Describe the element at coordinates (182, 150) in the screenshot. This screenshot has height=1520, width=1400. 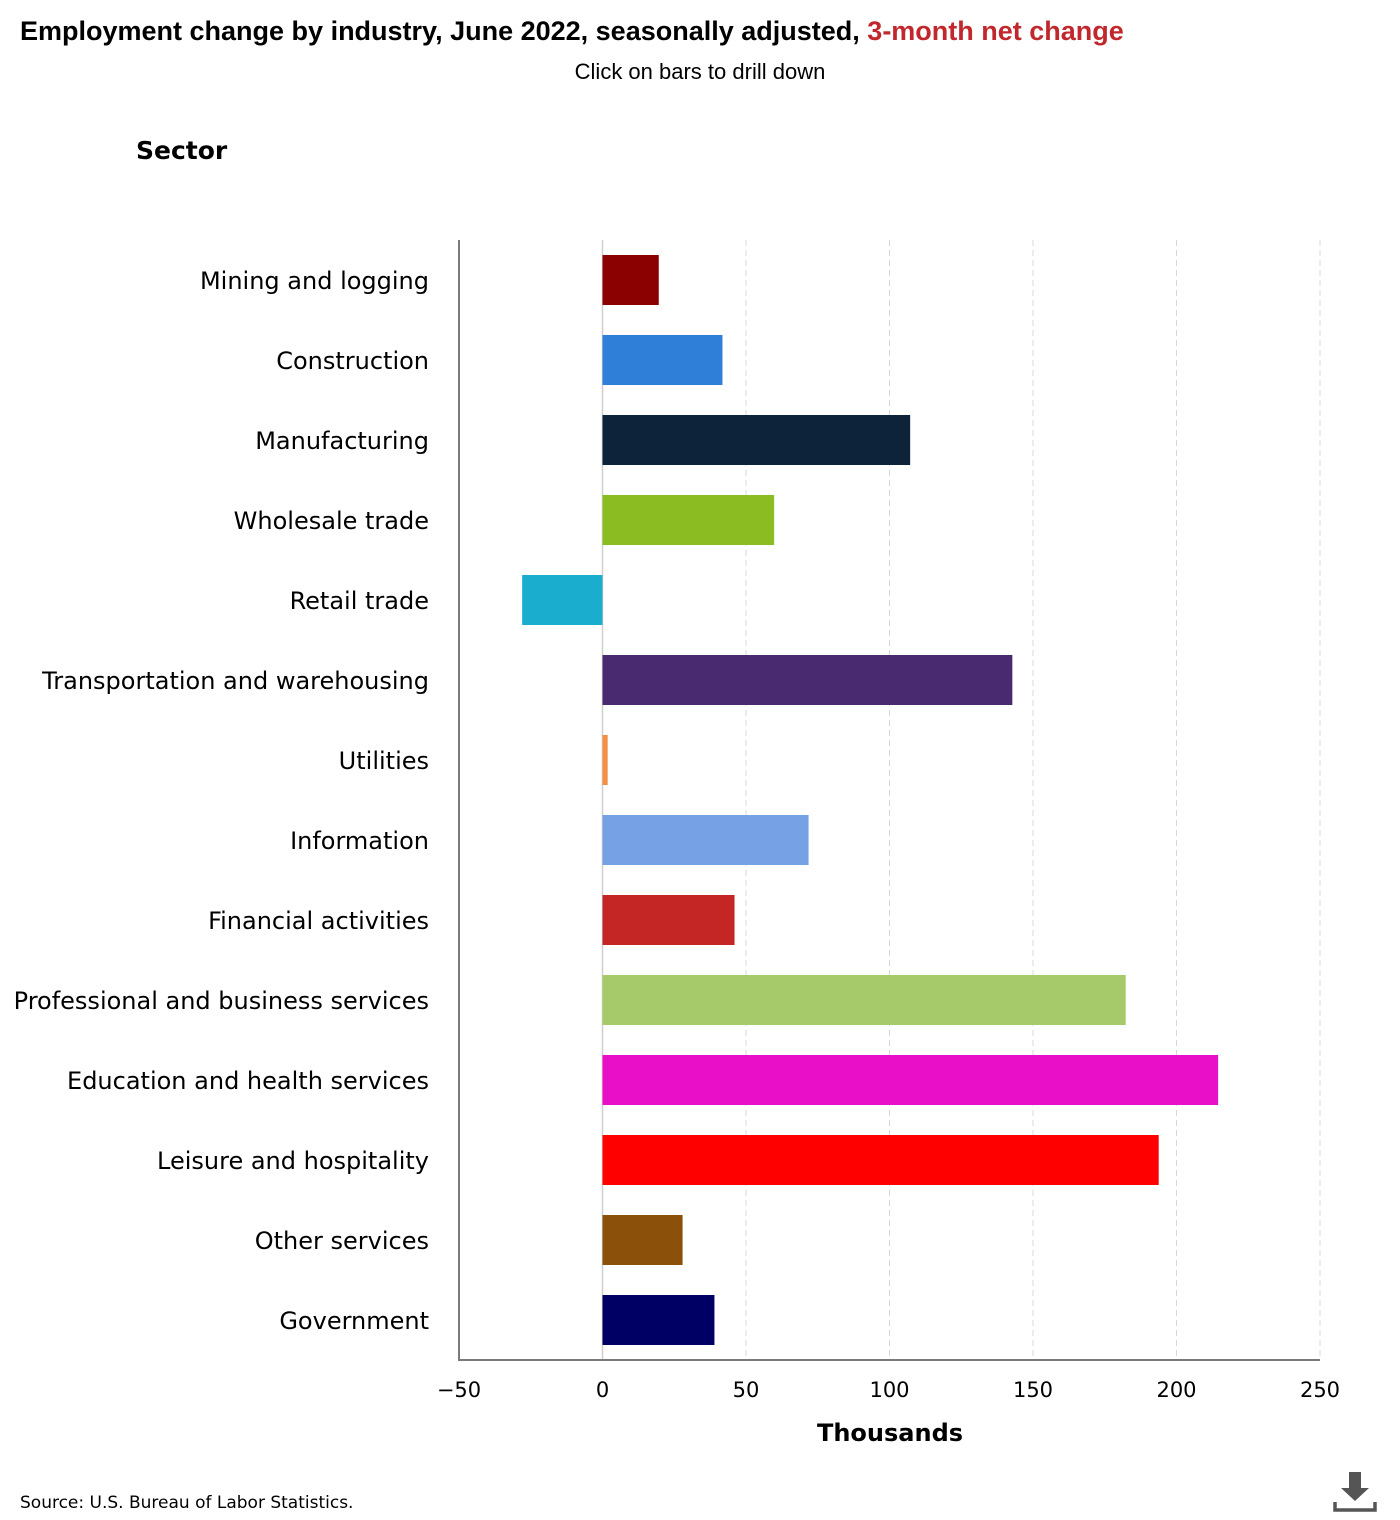
I see `y-axis-title: Sector` at that location.